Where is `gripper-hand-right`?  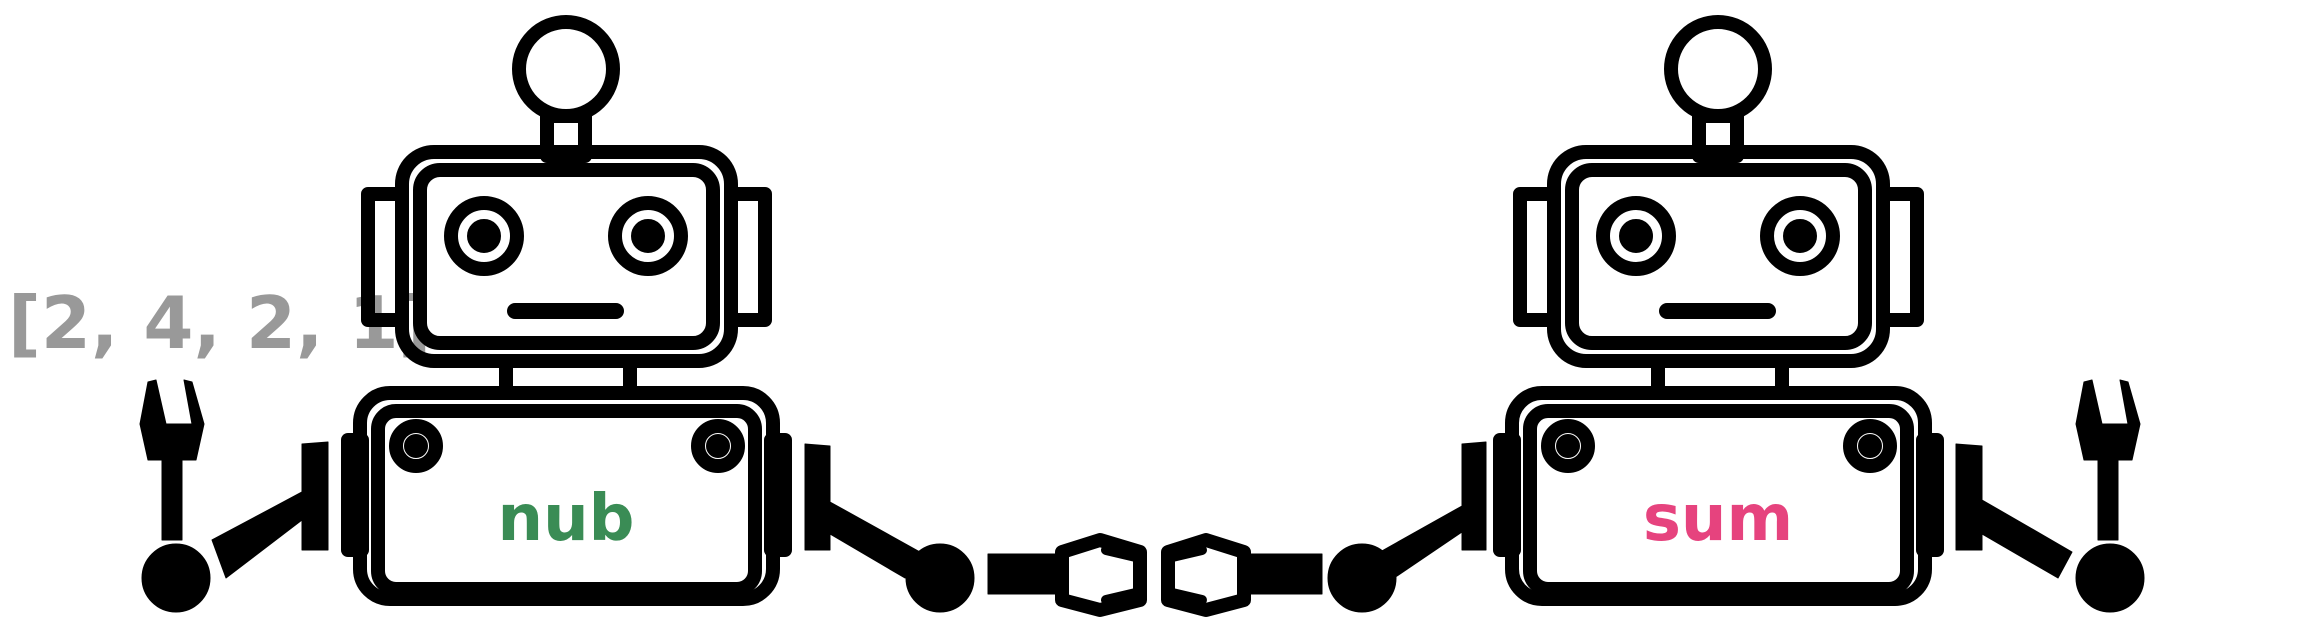 gripper-hand-right is located at coordinates (2110, 496).